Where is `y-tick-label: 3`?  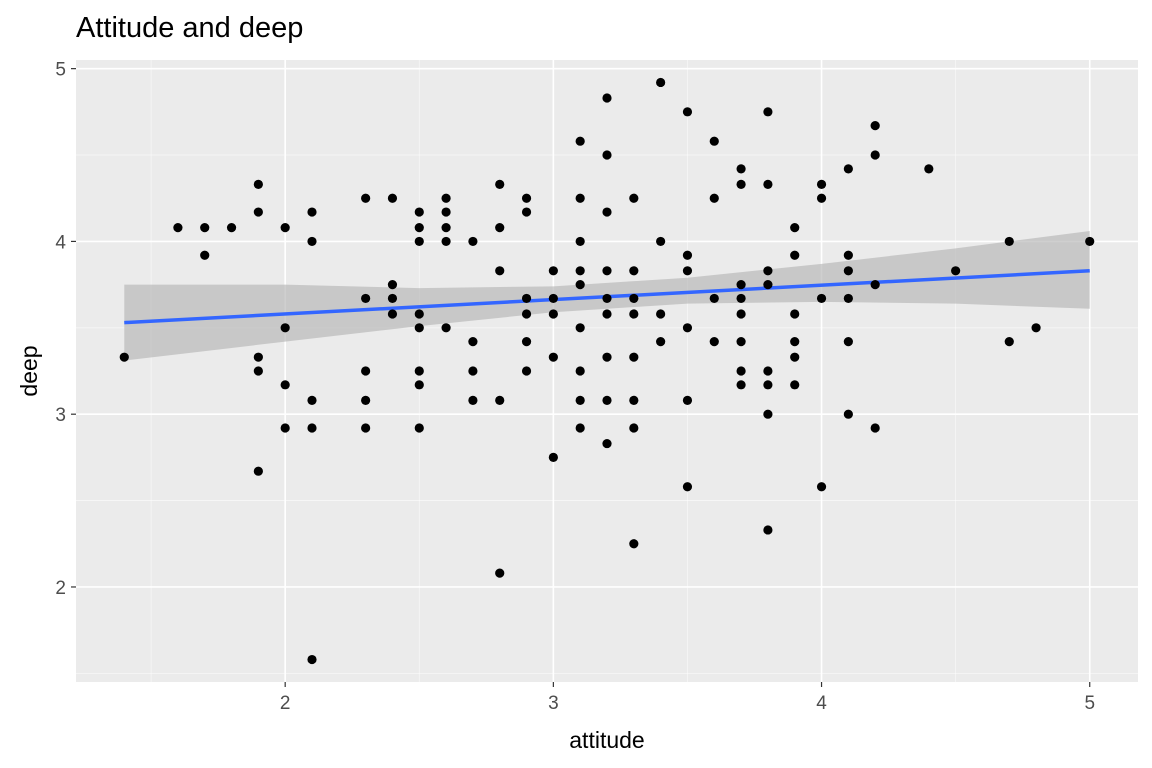
y-tick-label: 3 is located at coordinates (60, 415).